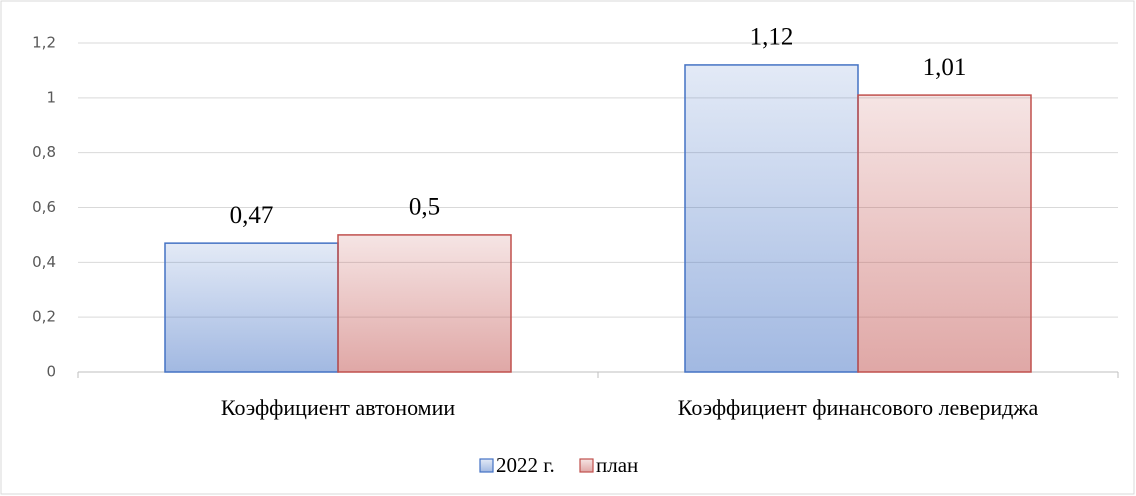  I want to click on y-tick-label: 0,6, so click(44, 207).